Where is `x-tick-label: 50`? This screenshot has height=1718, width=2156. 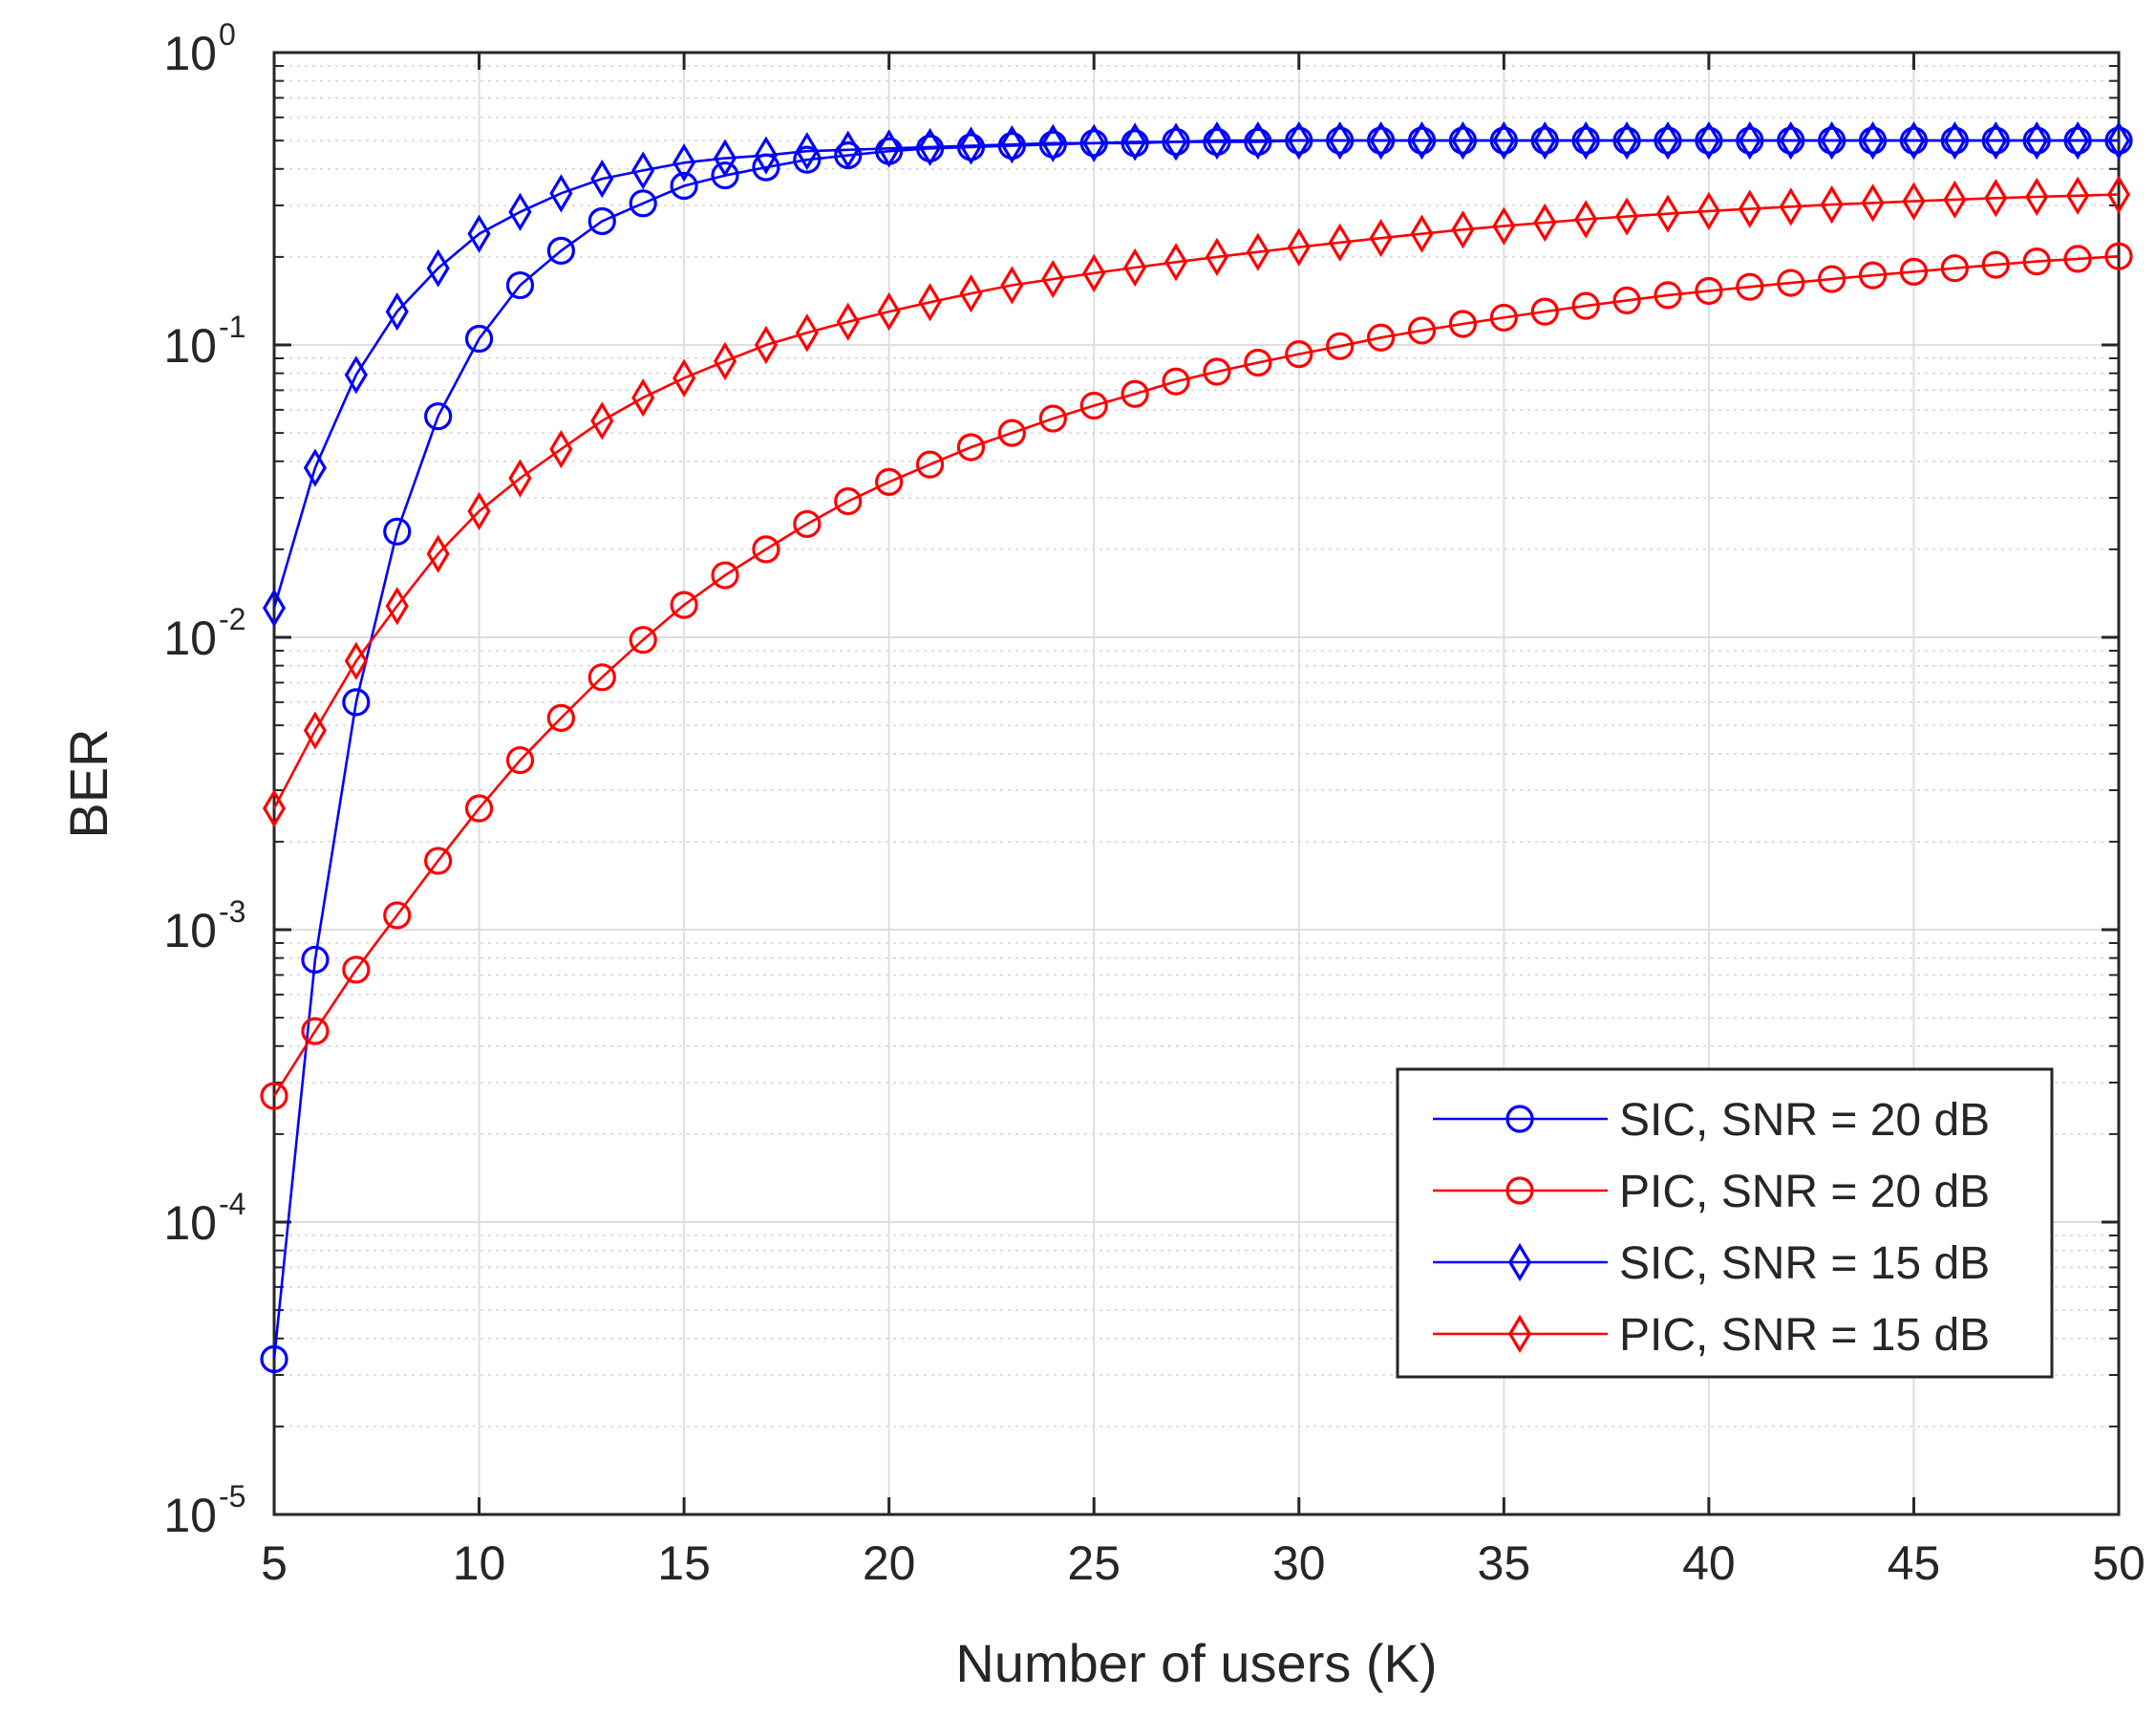 x-tick-label: 50 is located at coordinates (2118, 1563).